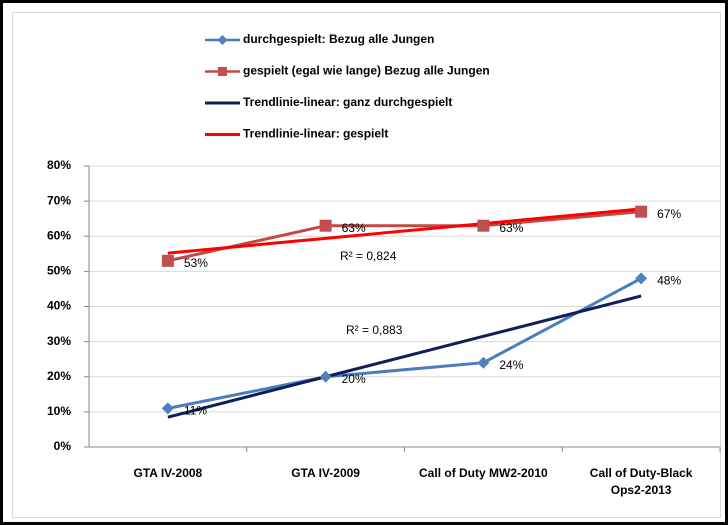 The image size is (728, 525). What do you see at coordinates (59, 306) in the screenshot?
I see `y-tick-label: 40%` at bounding box center [59, 306].